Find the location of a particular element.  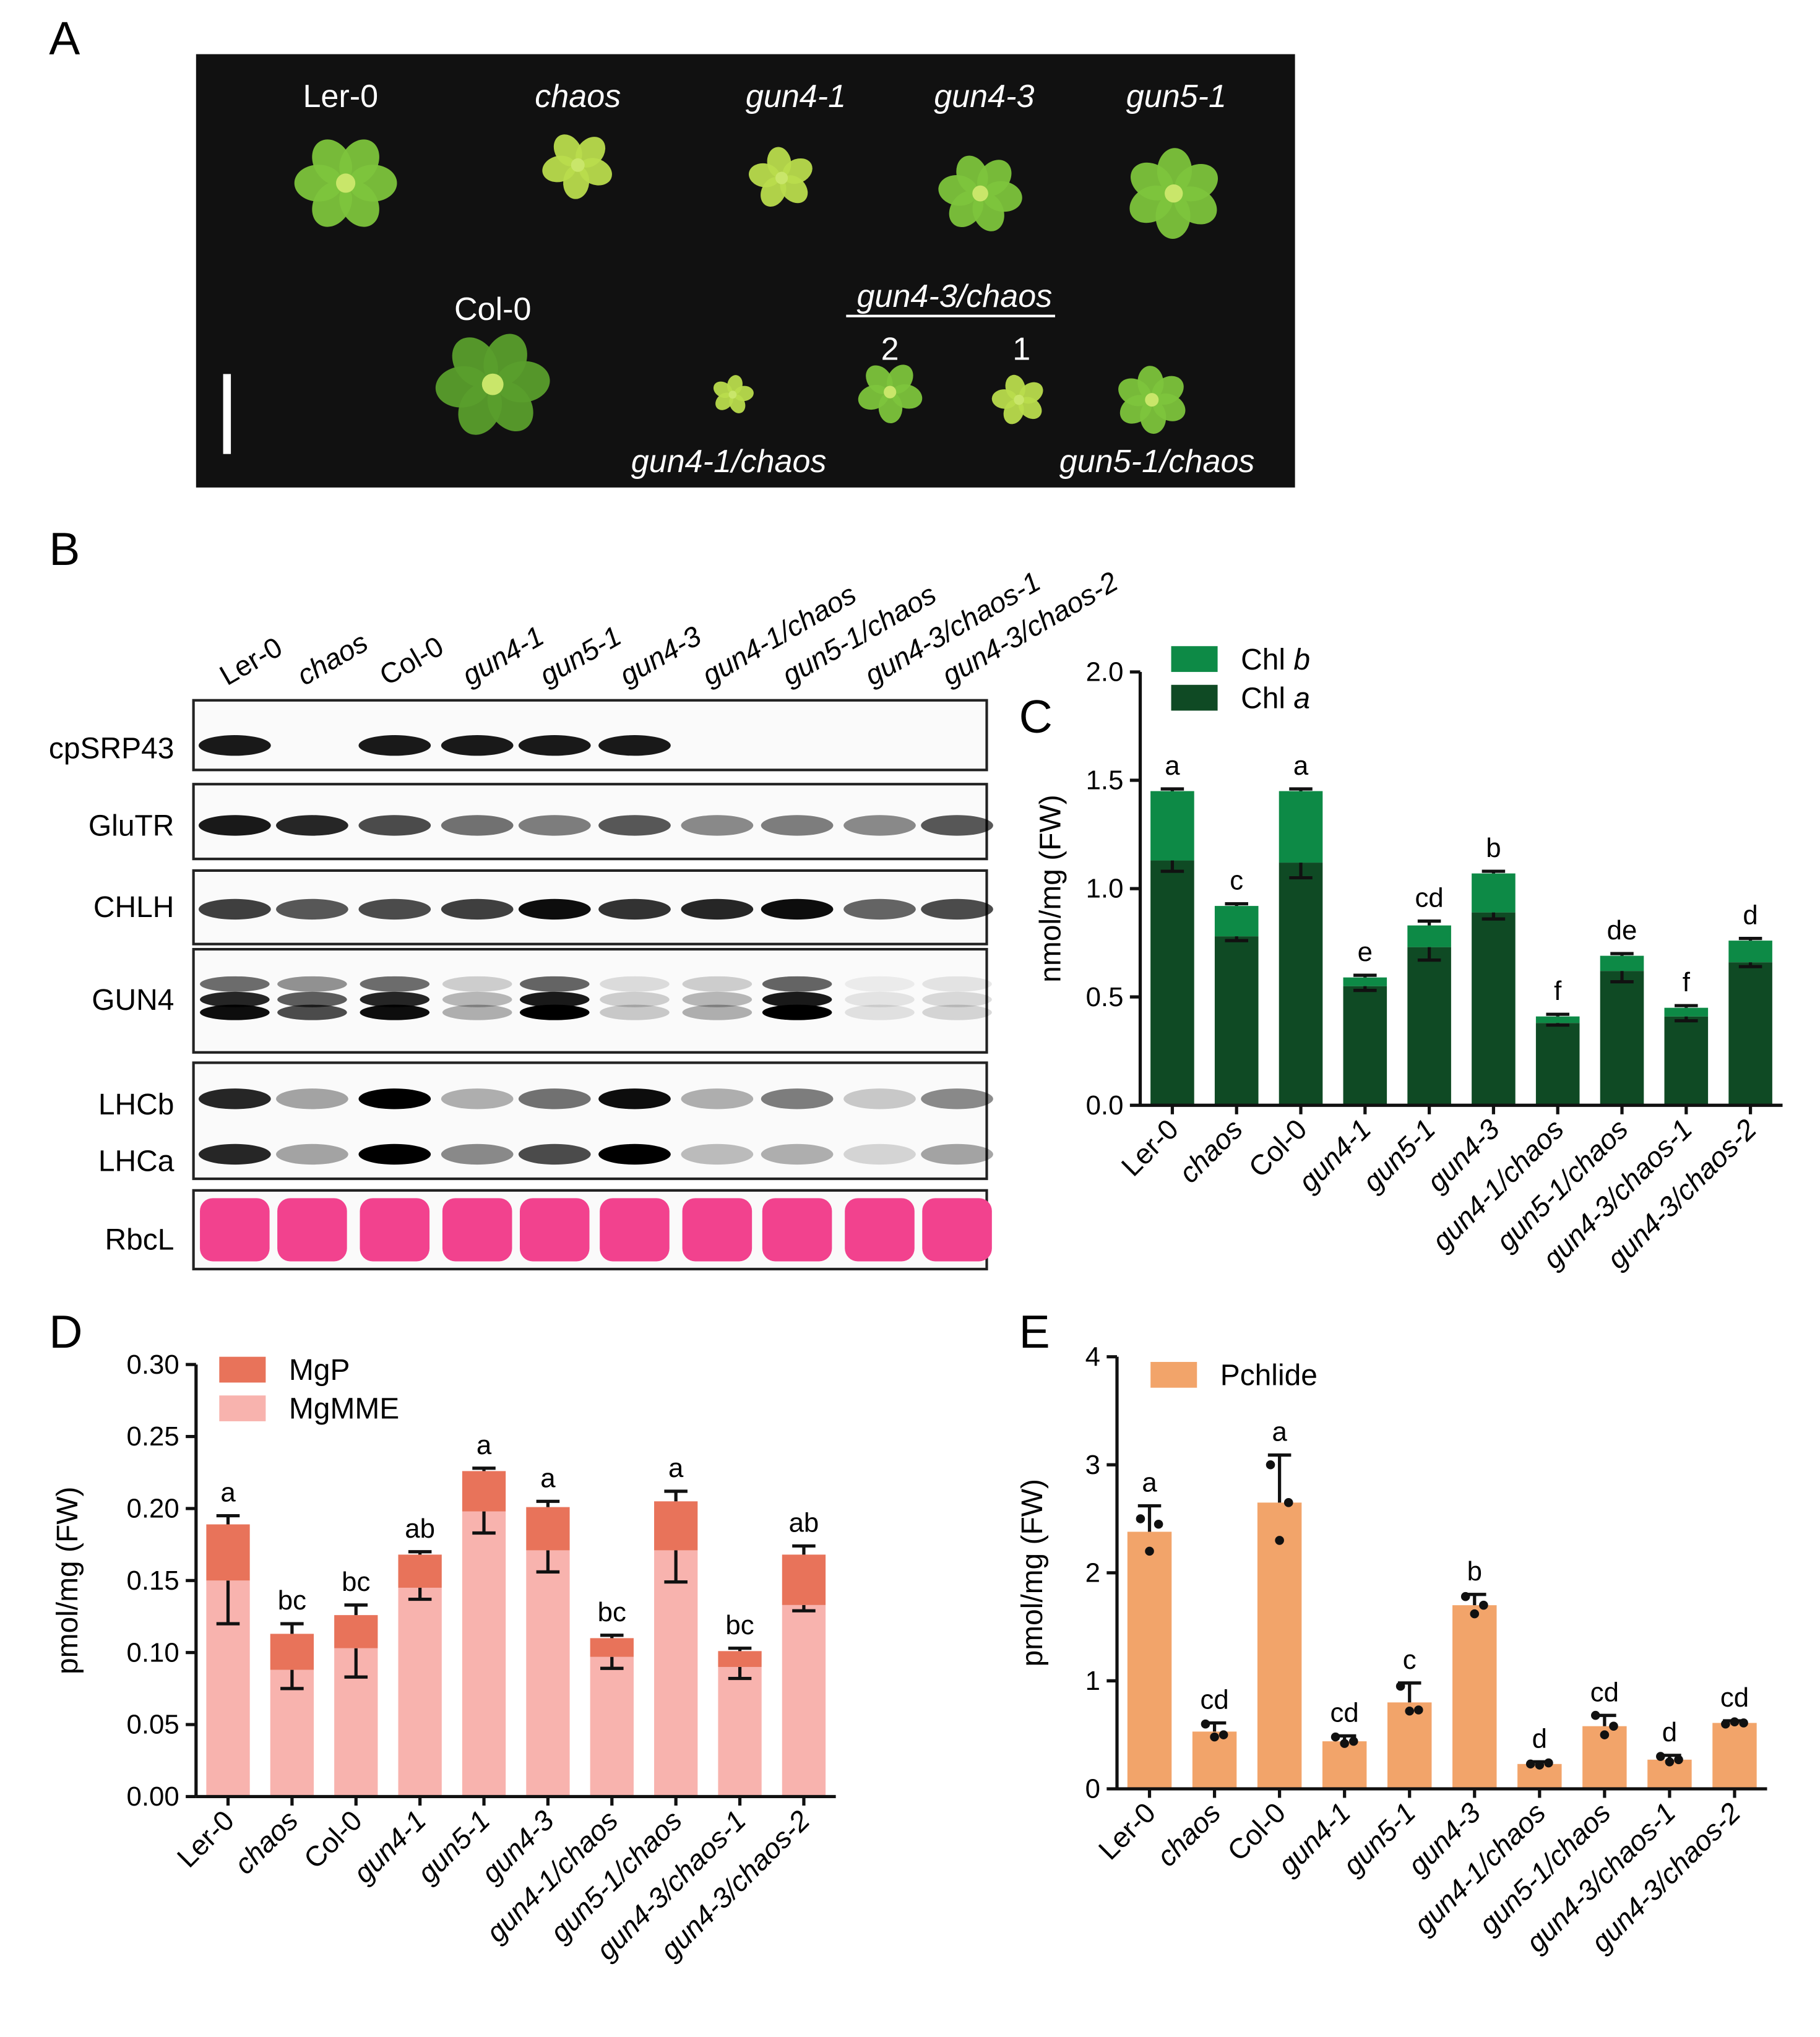

photo-label-gun5-1: gun5-1 is located at coordinates (1176, 97).